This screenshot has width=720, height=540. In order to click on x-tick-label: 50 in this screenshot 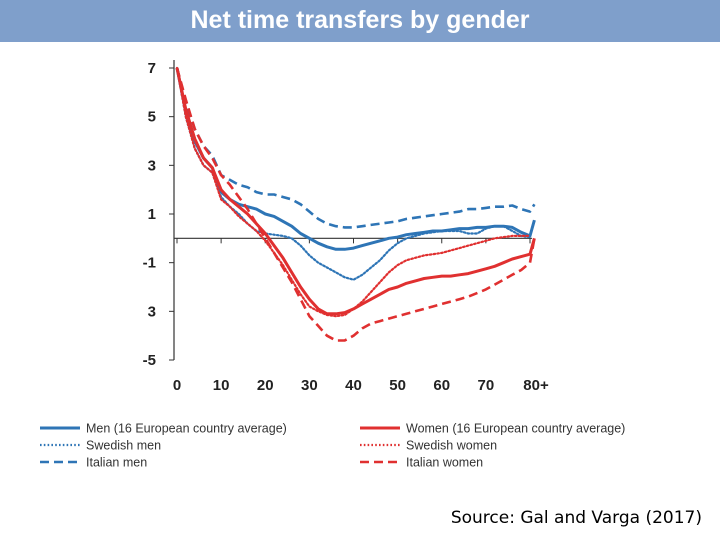, I will do `click(397, 385)`.